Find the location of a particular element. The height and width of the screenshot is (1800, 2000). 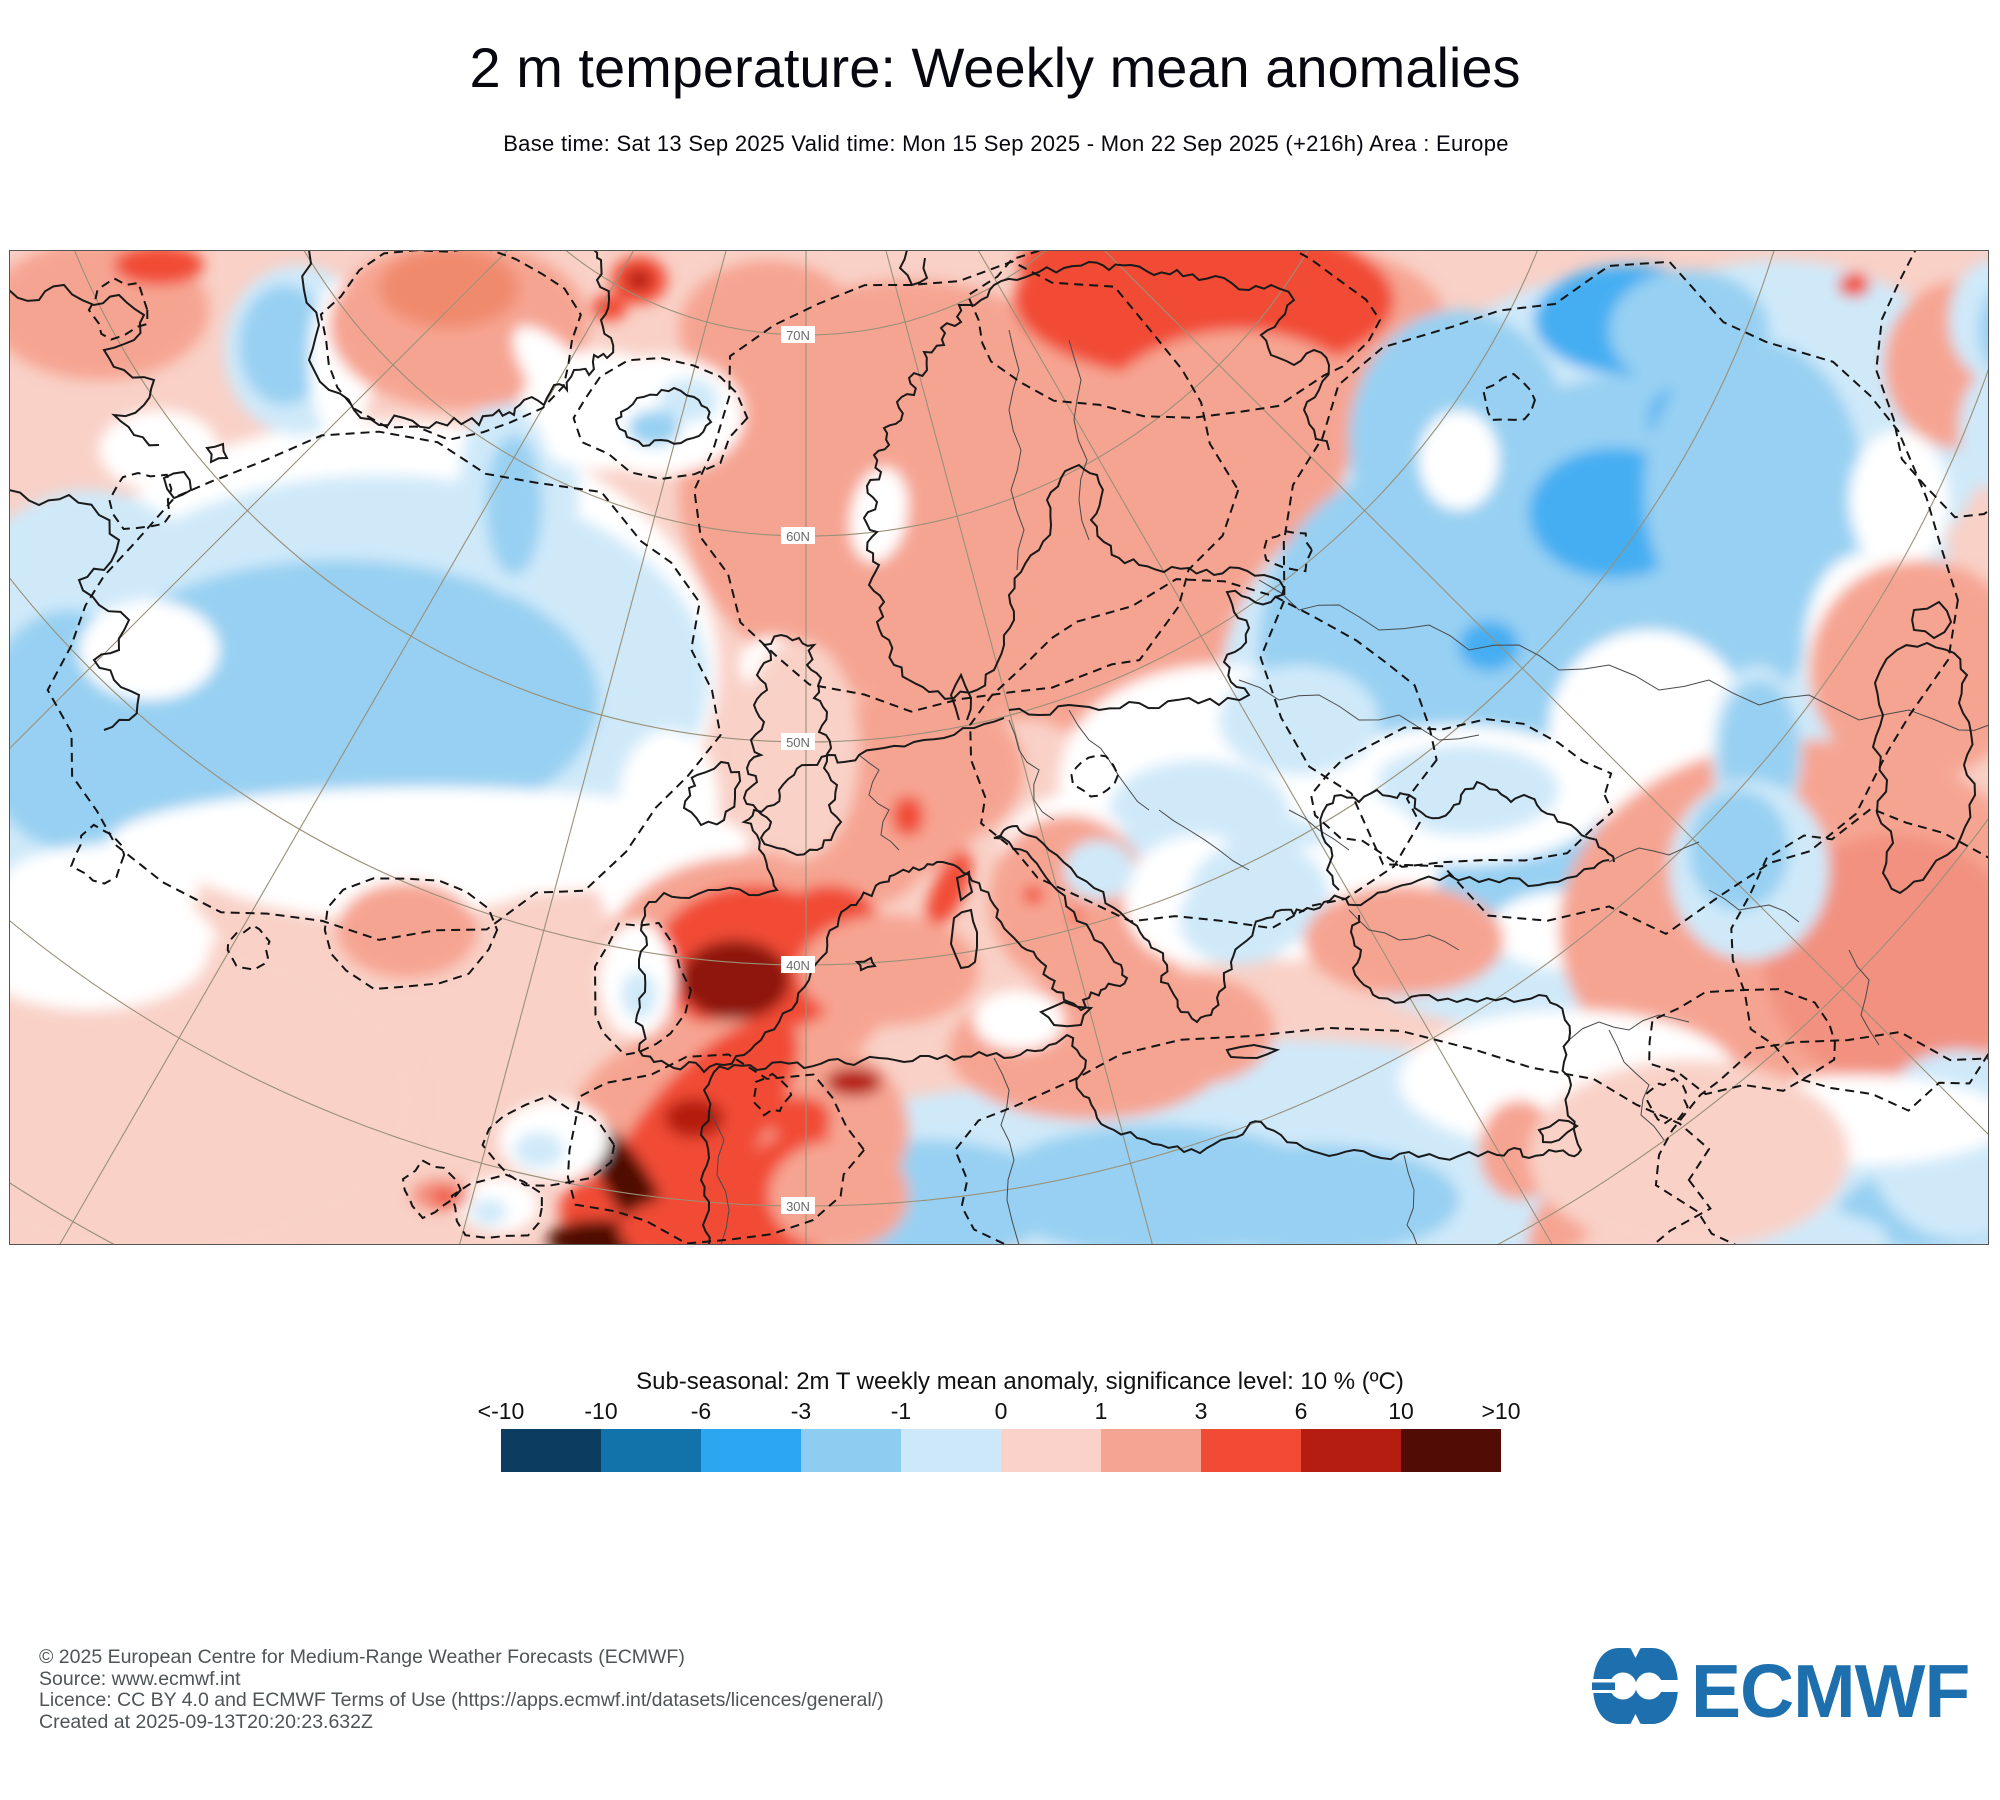

svg-text: 40N is located at coordinates (798, 965).